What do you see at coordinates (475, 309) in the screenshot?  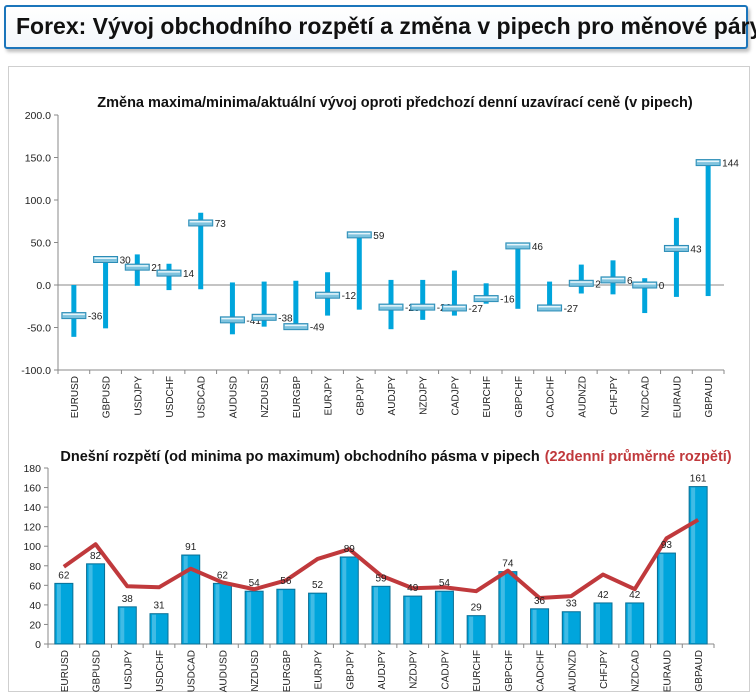 I see `current-value-label: -27` at bounding box center [475, 309].